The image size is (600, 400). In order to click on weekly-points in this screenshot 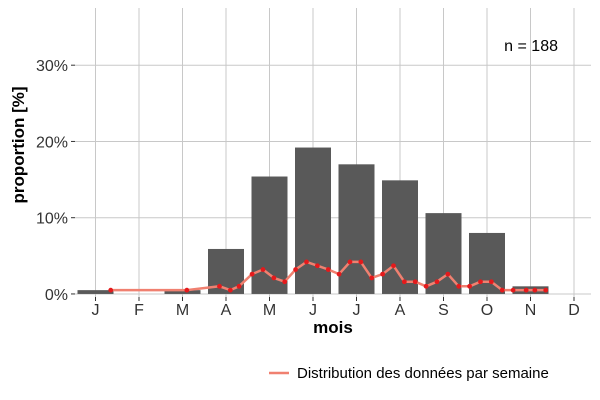, I will do `click(328, 276)`.